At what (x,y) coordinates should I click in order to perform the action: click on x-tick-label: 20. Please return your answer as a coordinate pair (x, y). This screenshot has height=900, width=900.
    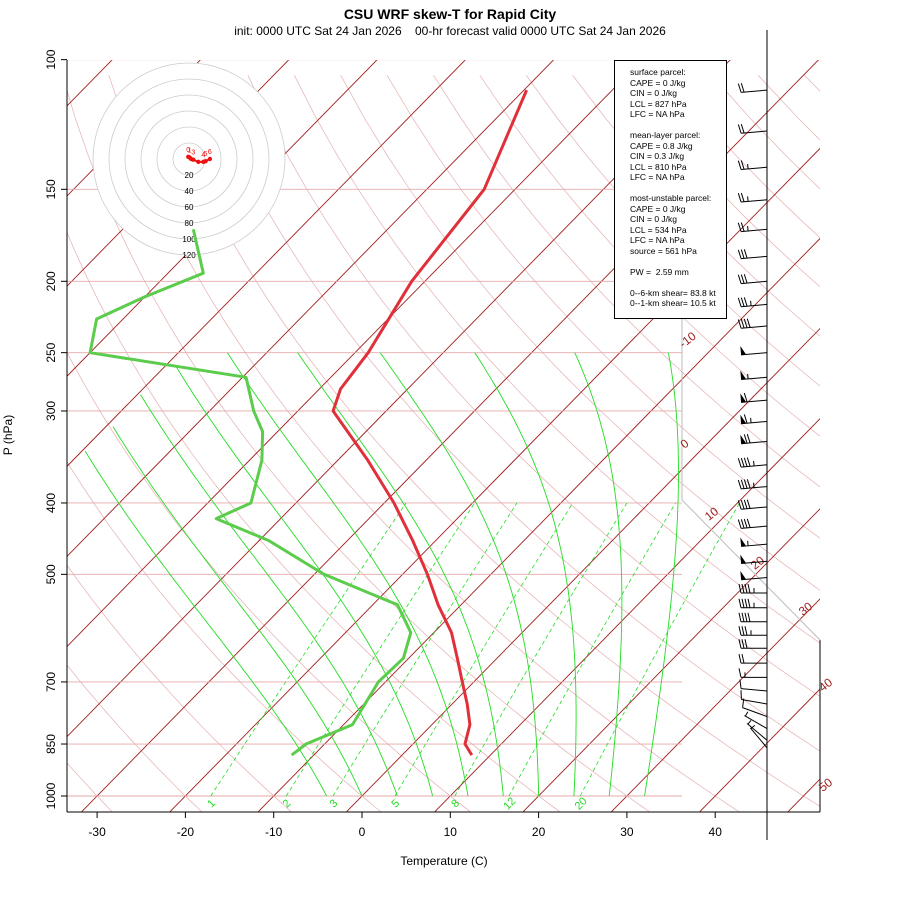
    Looking at the image, I should click on (539, 832).